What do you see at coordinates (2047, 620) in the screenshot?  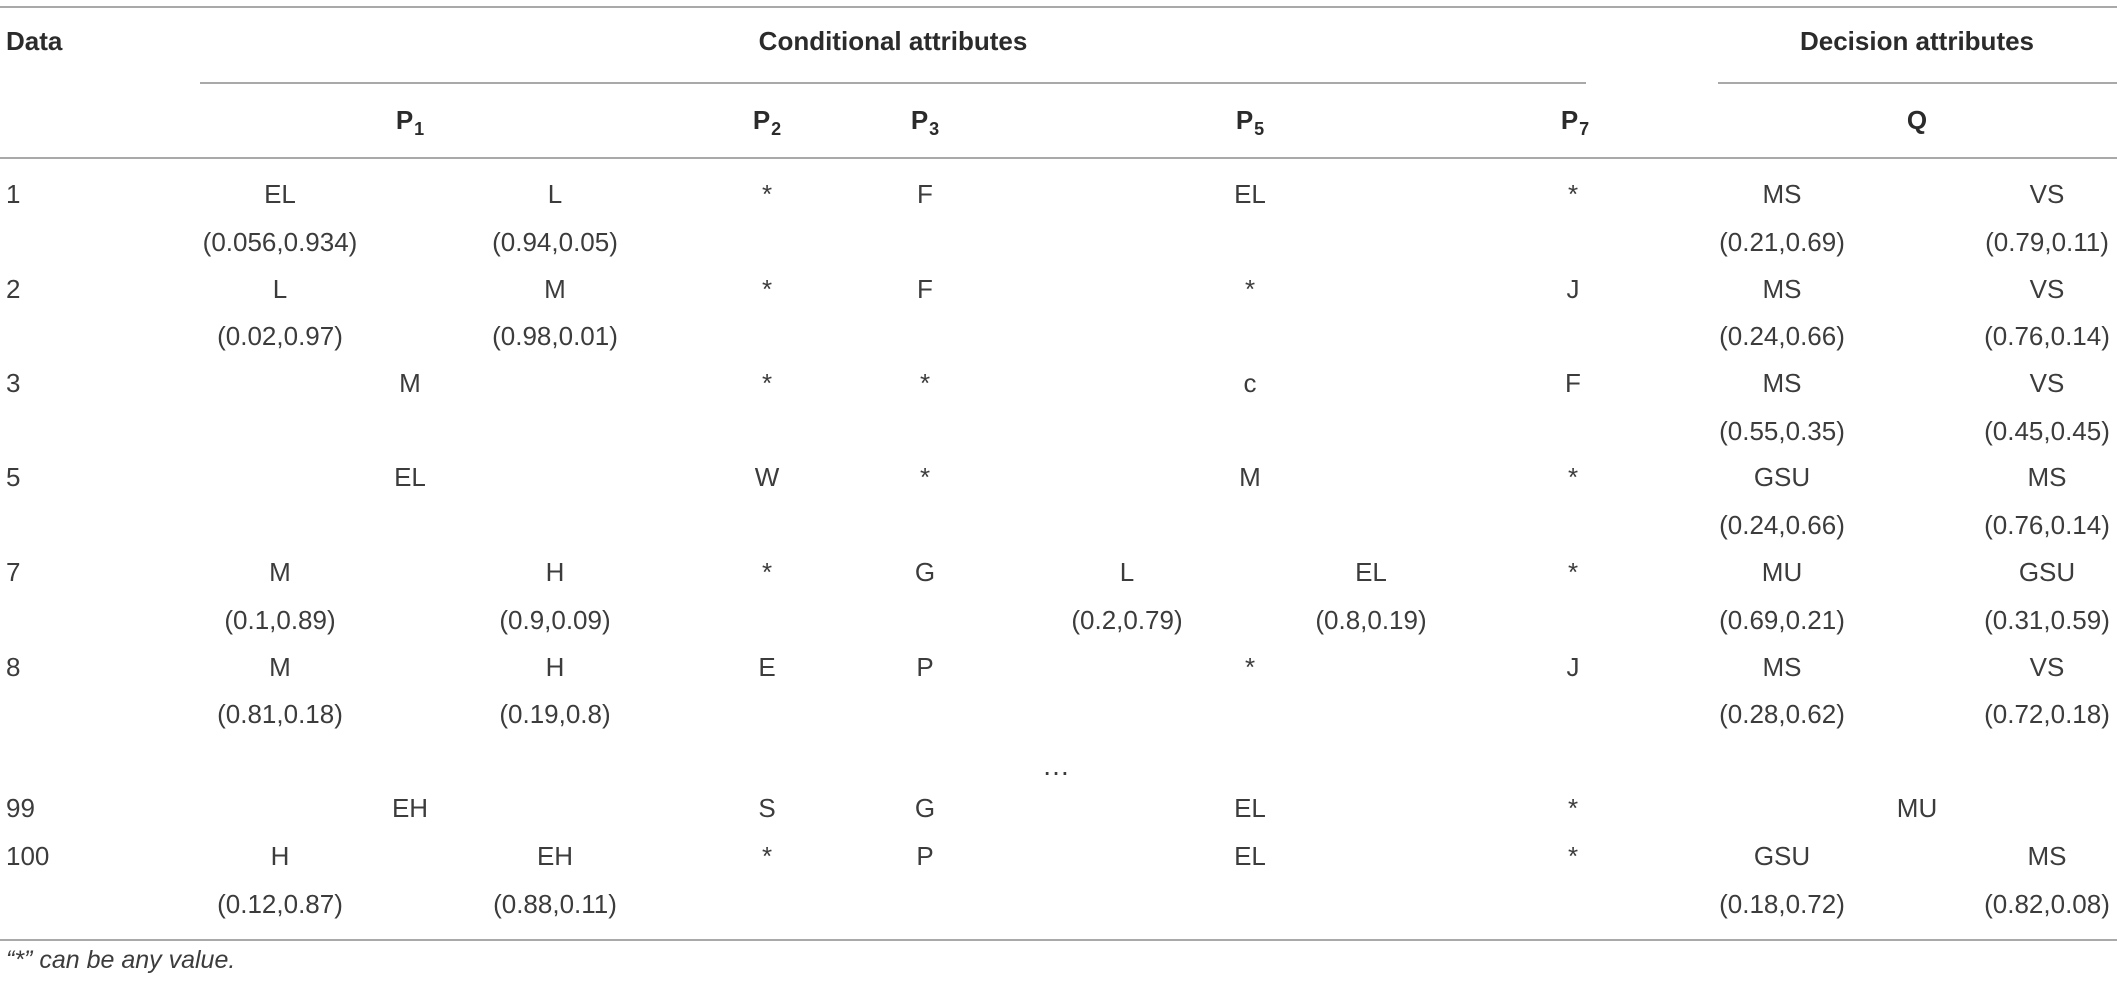 I see `q-value-b: (0.31,0.59)` at bounding box center [2047, 620].